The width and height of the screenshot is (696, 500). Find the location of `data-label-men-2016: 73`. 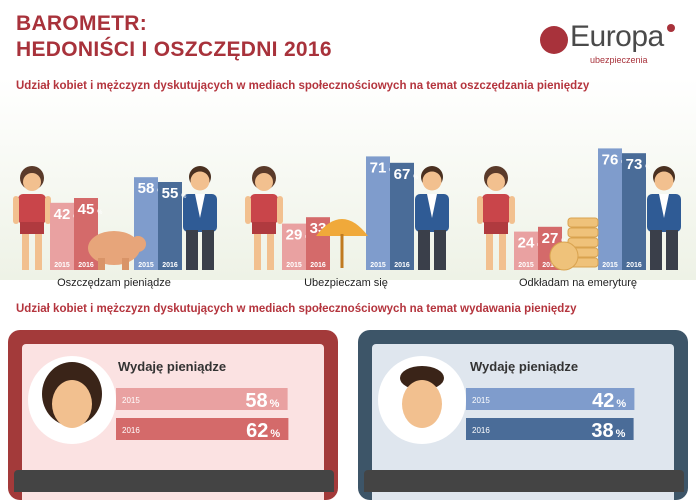

data-label-men-2016: 73 is located at coordinates (634, 164).